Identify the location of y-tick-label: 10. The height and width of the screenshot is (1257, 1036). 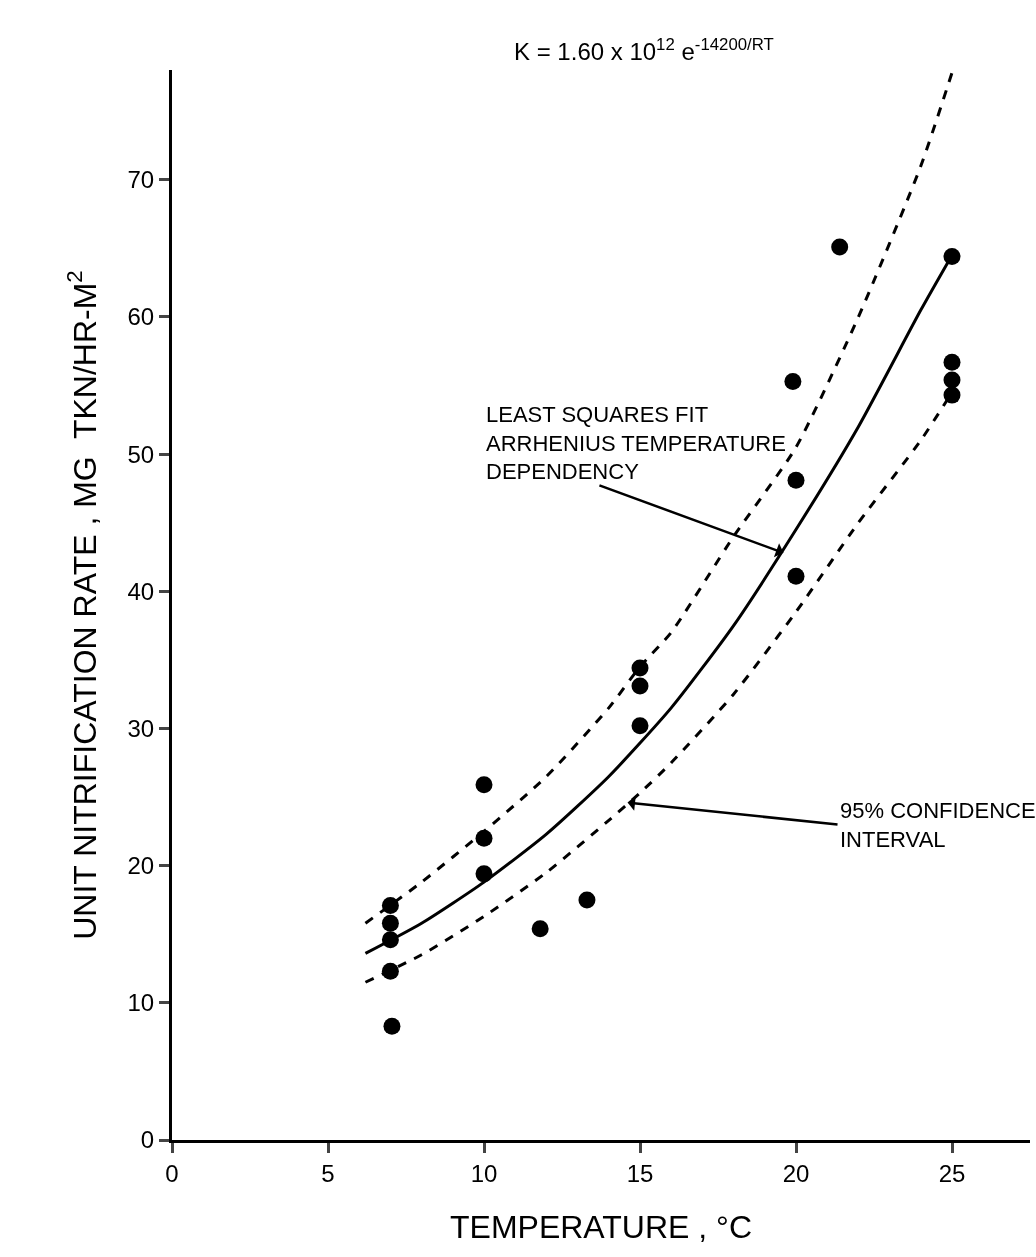
(141, 1003).